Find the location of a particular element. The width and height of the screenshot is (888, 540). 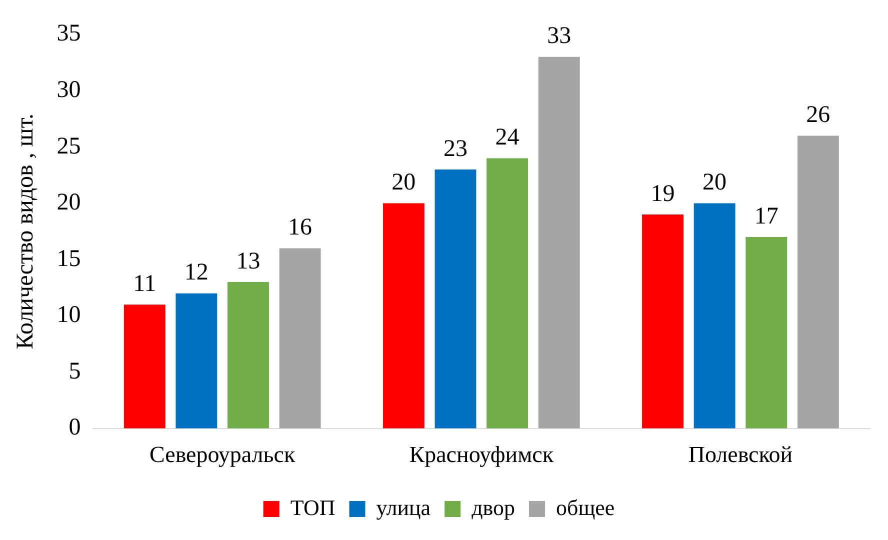

data-label: 24 is located at coordinates (507, 137).